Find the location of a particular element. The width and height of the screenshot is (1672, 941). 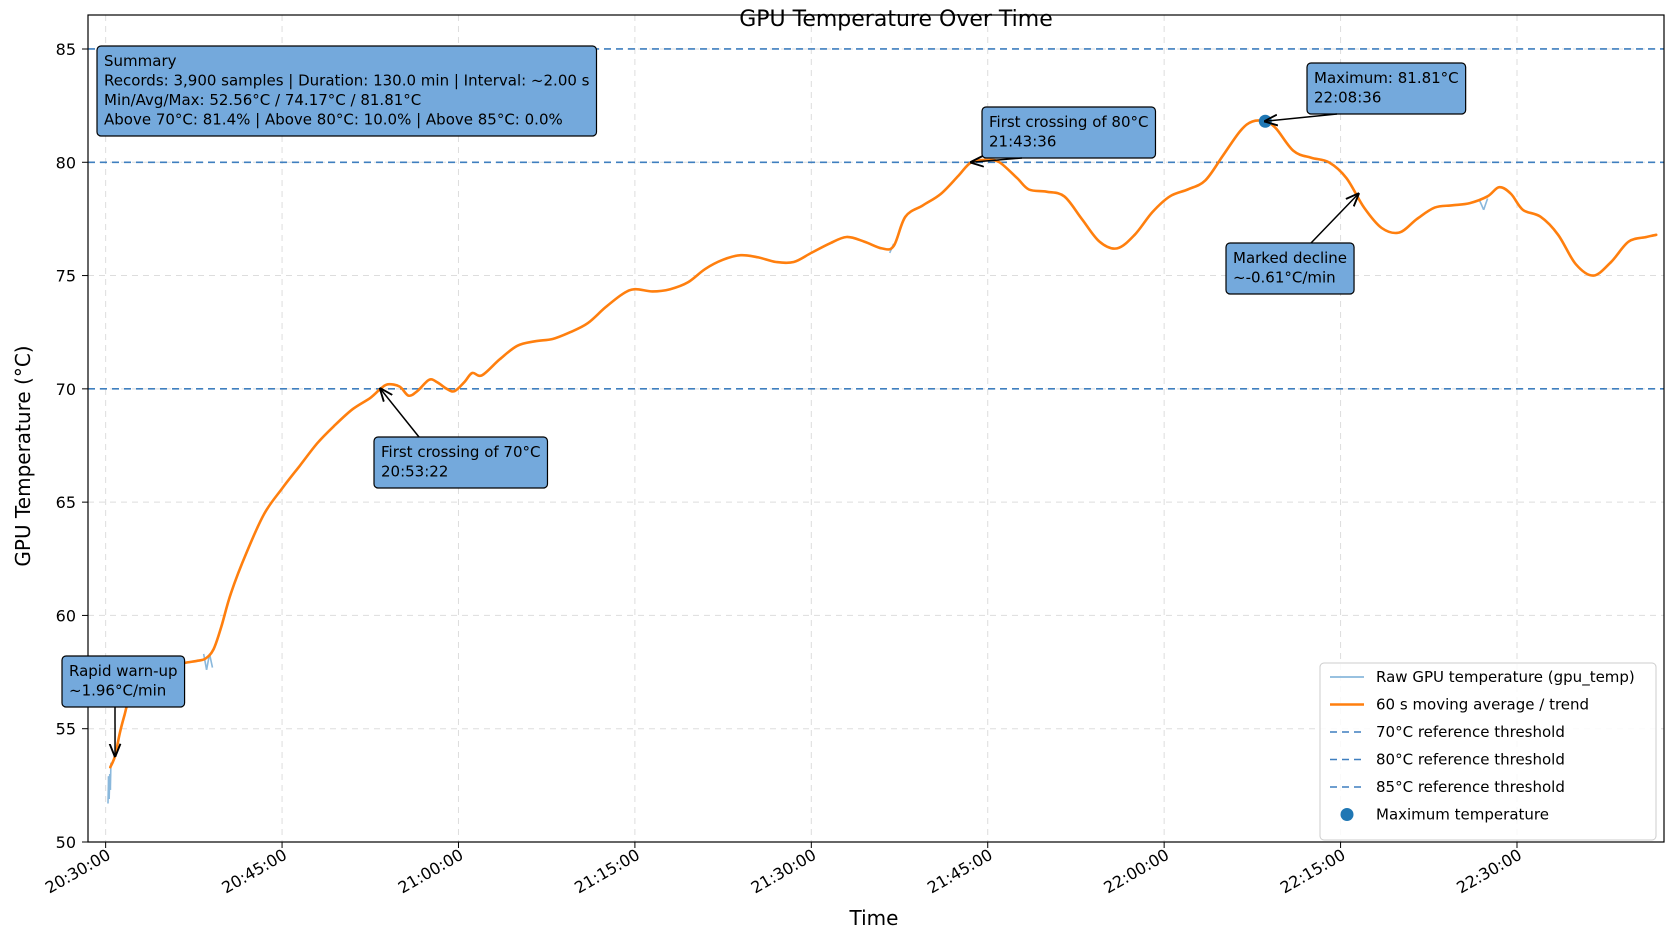

y-tick-label: 55 is located at coordinates (66, 729).